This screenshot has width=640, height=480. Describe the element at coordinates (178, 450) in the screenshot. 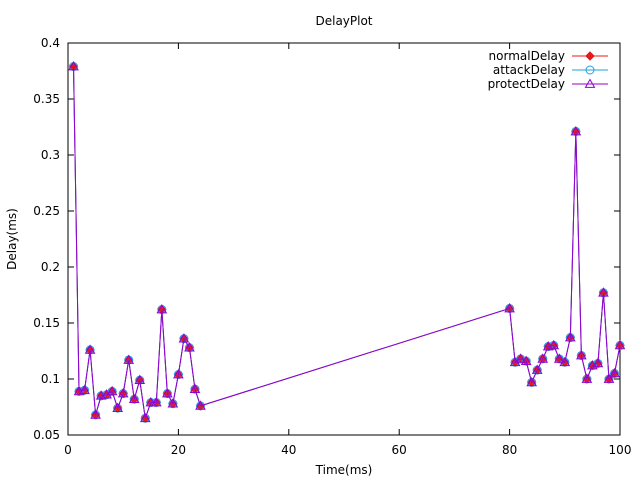

I see `x-tick-label: 20` at that location.